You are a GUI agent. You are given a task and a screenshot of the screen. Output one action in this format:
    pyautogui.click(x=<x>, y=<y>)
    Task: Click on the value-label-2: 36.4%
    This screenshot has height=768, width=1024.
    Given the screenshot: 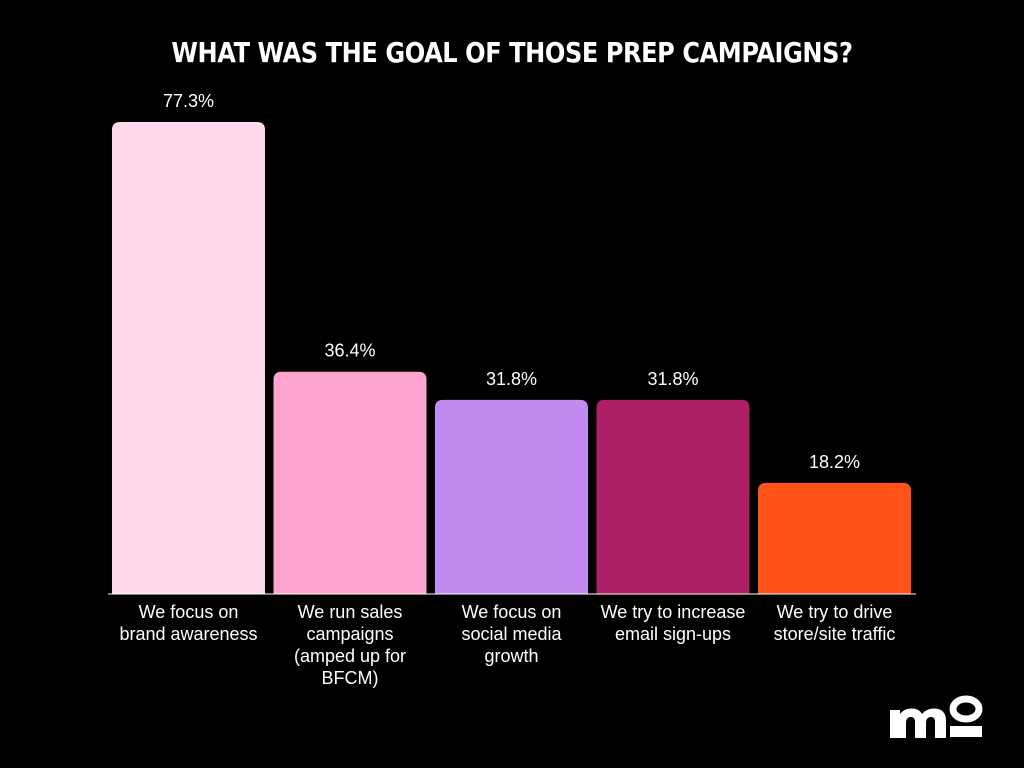 What is the action you would take?
    pyautogui.click(x=349, y=351)
    